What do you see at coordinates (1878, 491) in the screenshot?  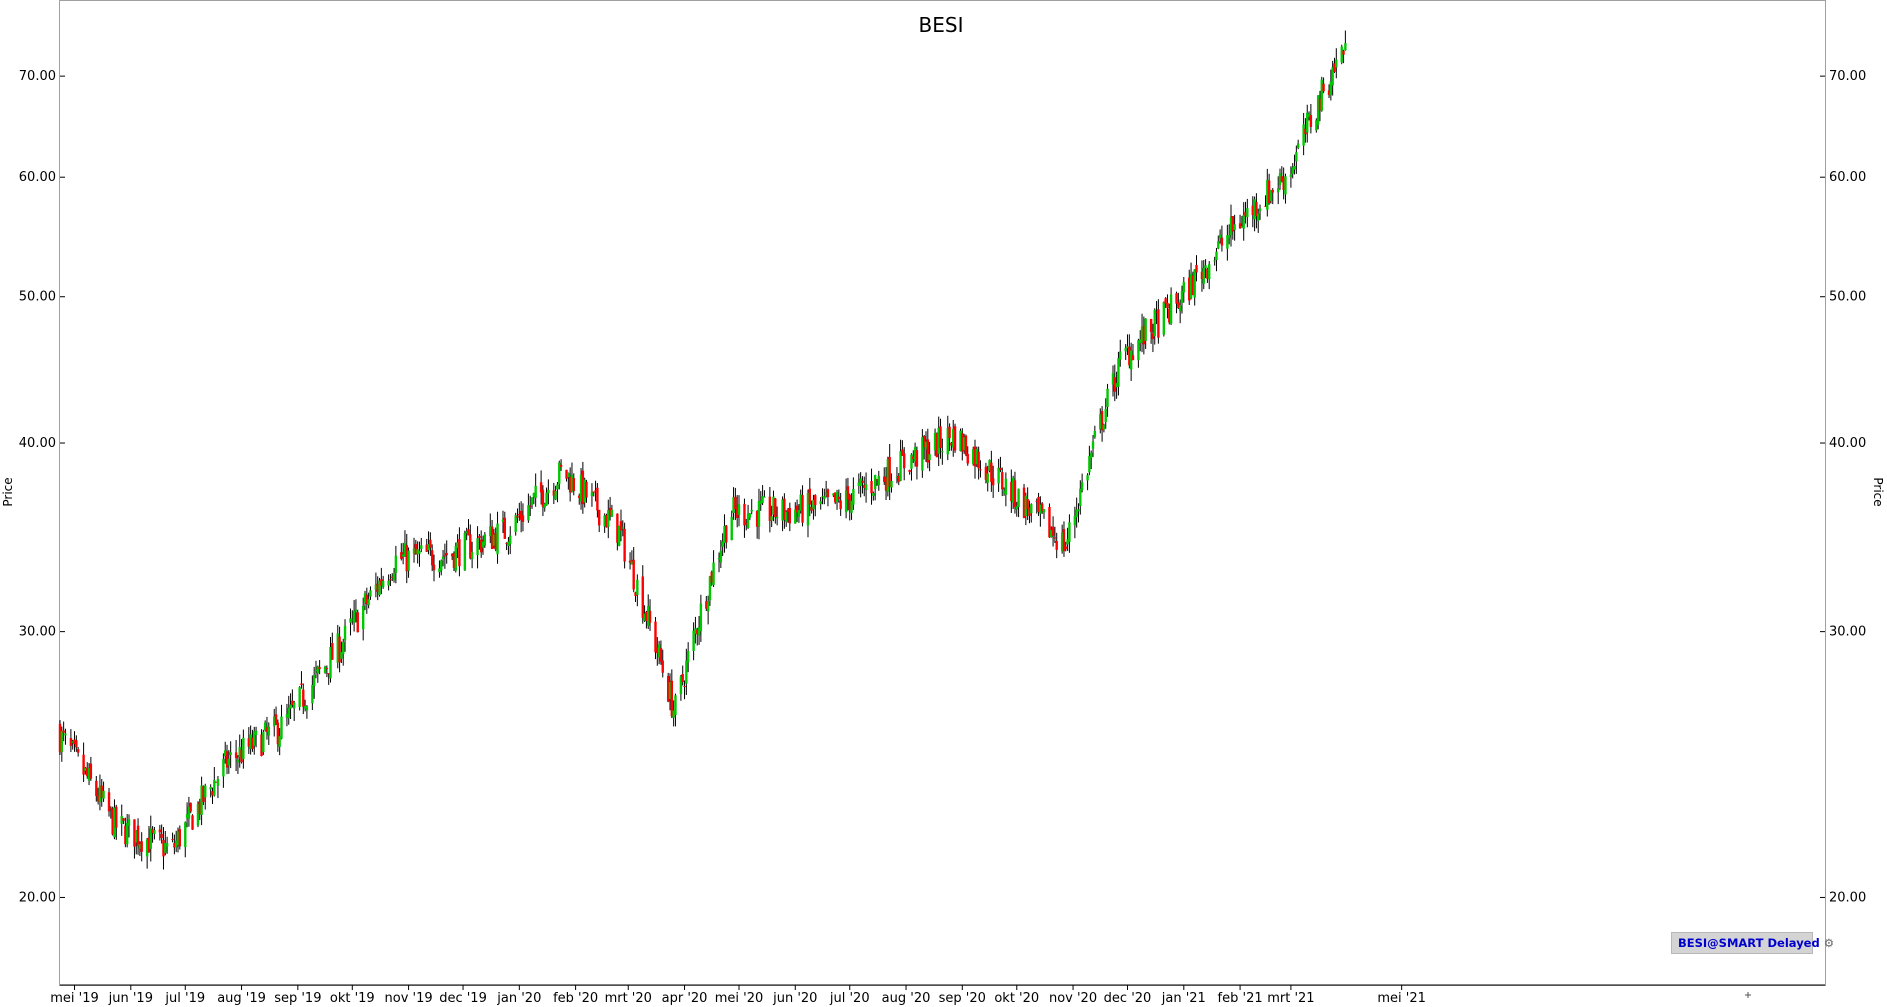 I see `y-axis-label-right: Price` at bounding box center [1878, 491].